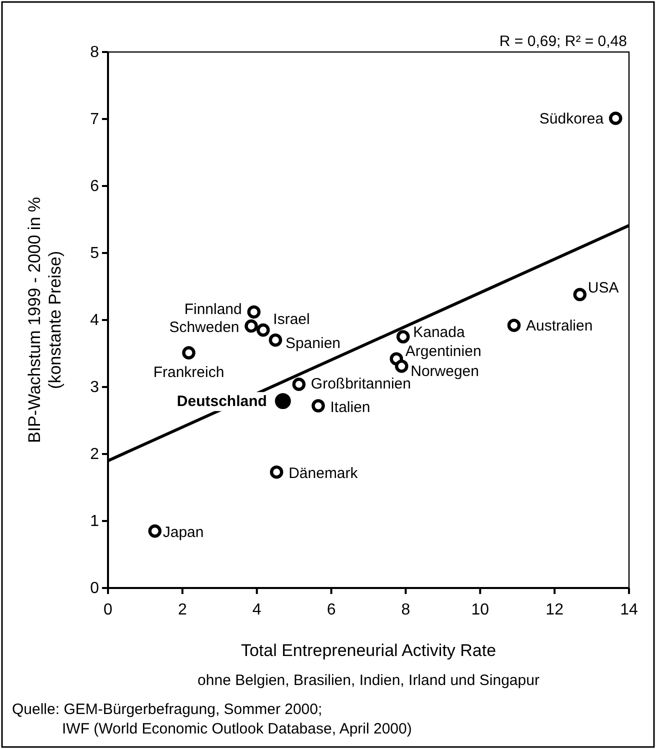 This screenshot has height=749, width=656. I want to click on annotation: Australien, so click(559, 325).